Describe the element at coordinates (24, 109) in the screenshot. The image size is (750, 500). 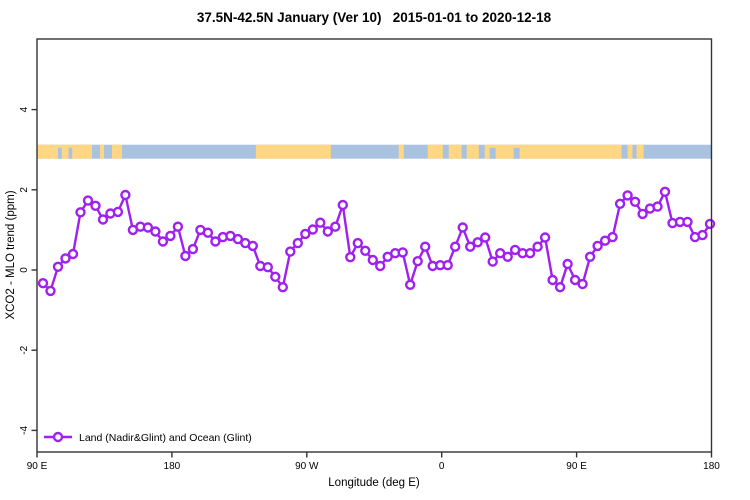
I see `y-tick-label: 4` at that location.